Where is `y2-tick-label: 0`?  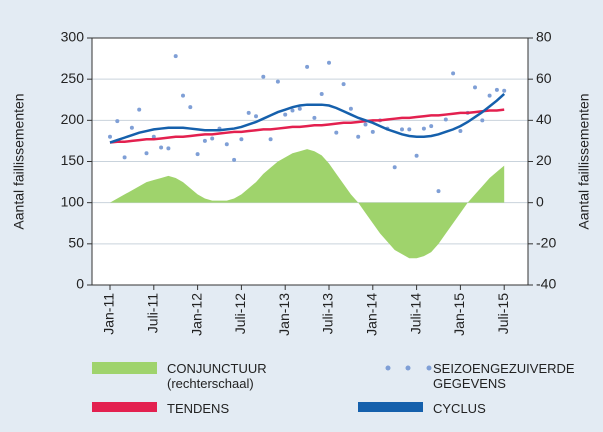
y2-tick-label: 0 is located at coordinates (540, 201).